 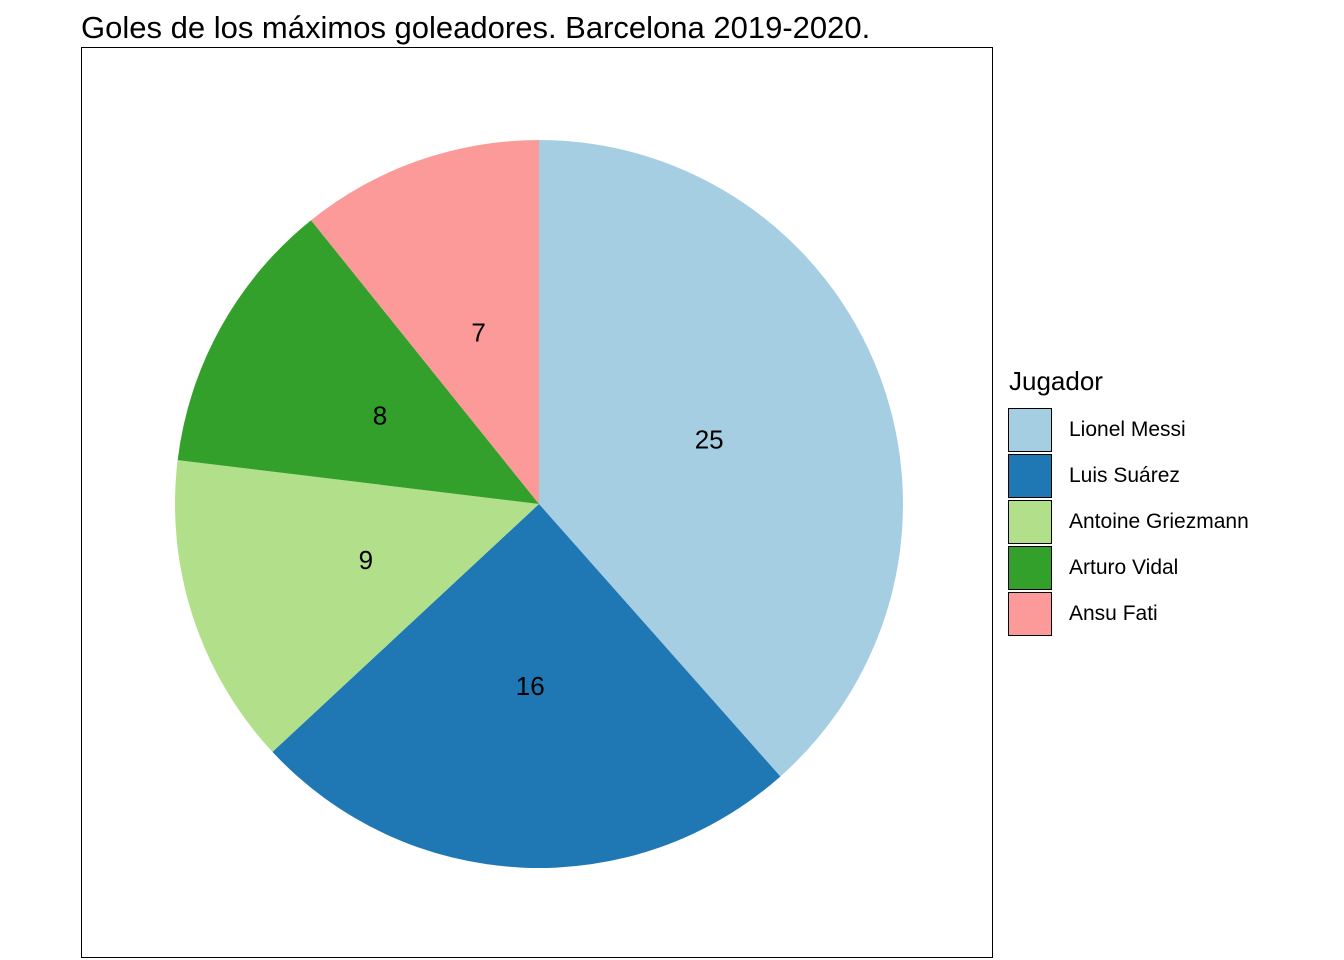 I want to click on slice-label-ansu-fati: 7, so click(x=478, y=332).